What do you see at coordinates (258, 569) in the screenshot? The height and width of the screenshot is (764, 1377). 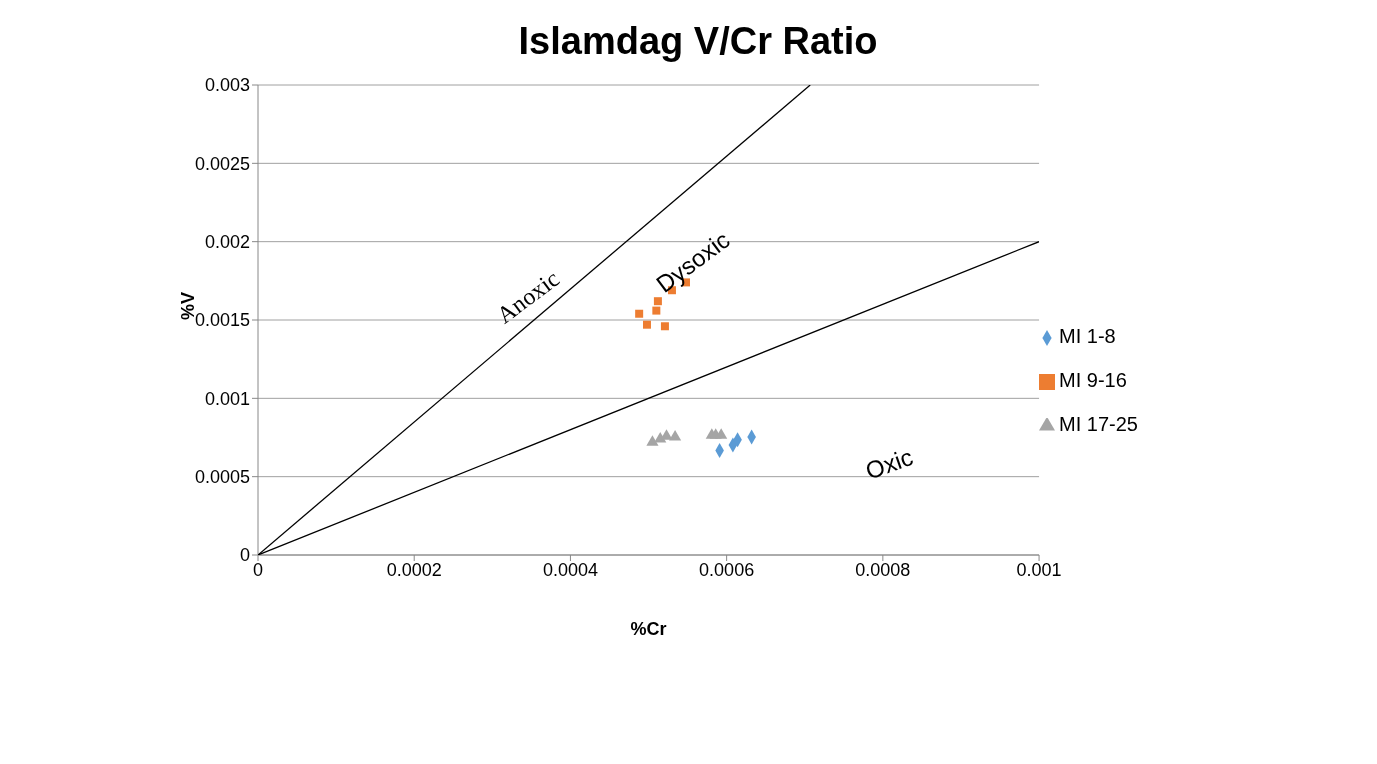 I see `x-tick-label: 0` at bounding box center [258, 569].